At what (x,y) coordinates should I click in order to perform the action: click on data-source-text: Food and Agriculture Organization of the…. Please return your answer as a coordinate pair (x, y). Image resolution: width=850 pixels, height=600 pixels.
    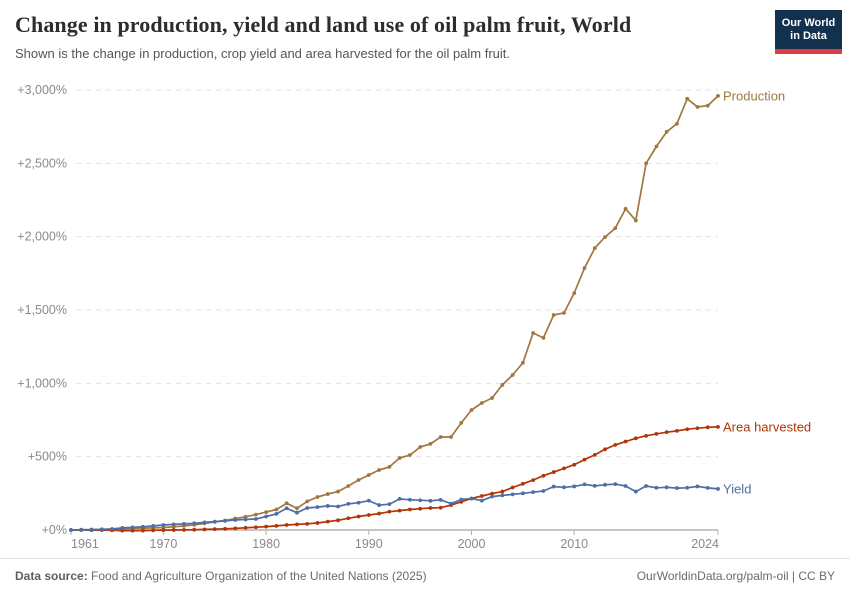
    Looking at the image, I should click on (257, 576).